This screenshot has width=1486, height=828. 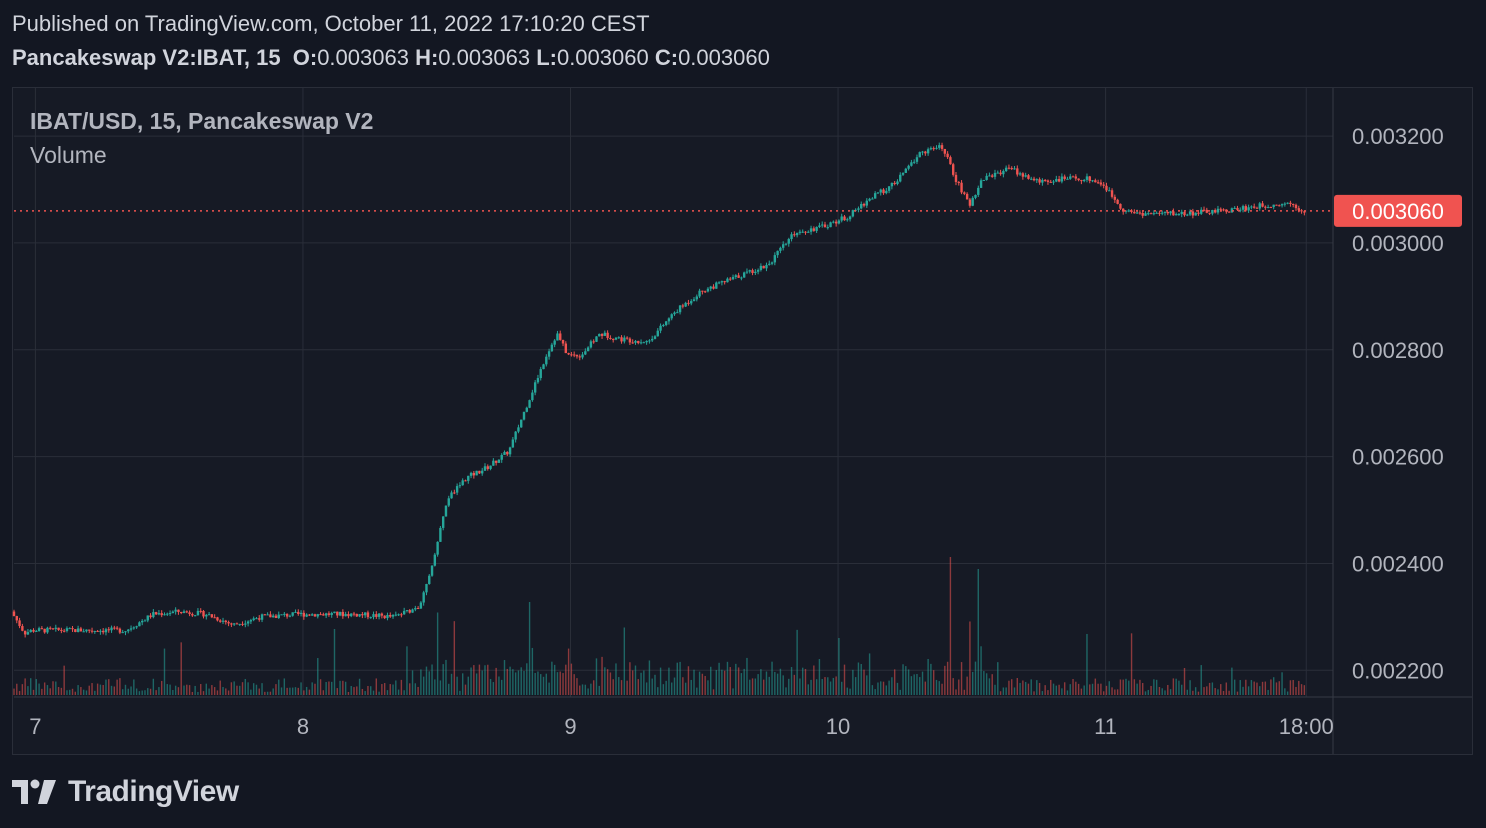 I want to click on close-label: C:, so click(x=666, y=57).